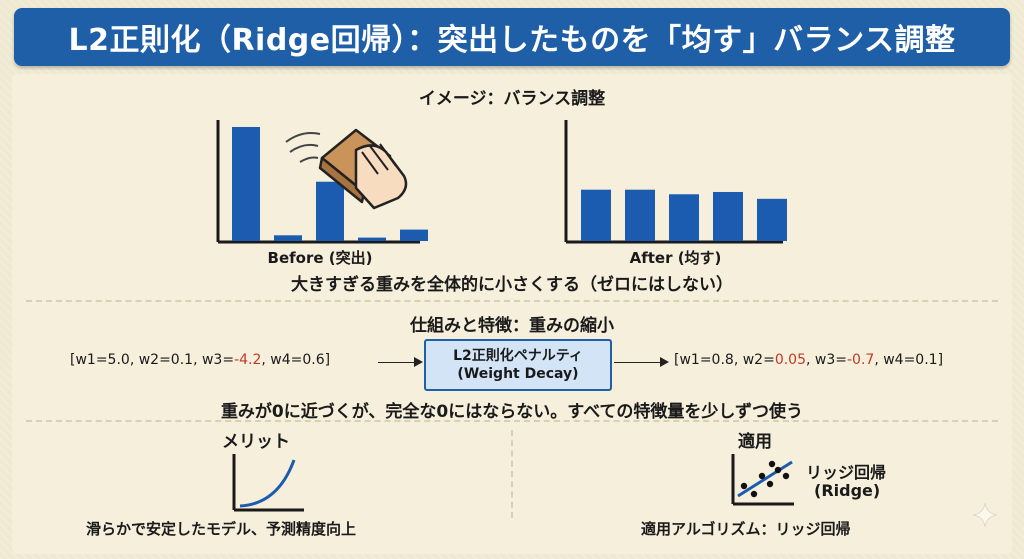 Image resolution: width=1024 pixels, height=559 pixels. Describe the element at coordinates (221, 529) in the screenshot. I see `merit-caption: 滑らかで安定したモデル、予測精度向上` at that location.